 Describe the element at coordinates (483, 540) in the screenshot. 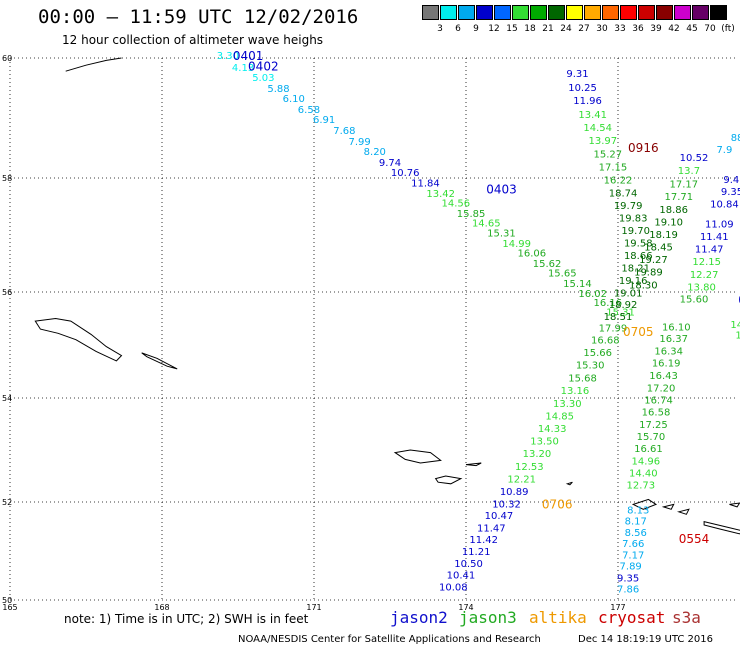

I see `swh-value: 11.42` at that location.